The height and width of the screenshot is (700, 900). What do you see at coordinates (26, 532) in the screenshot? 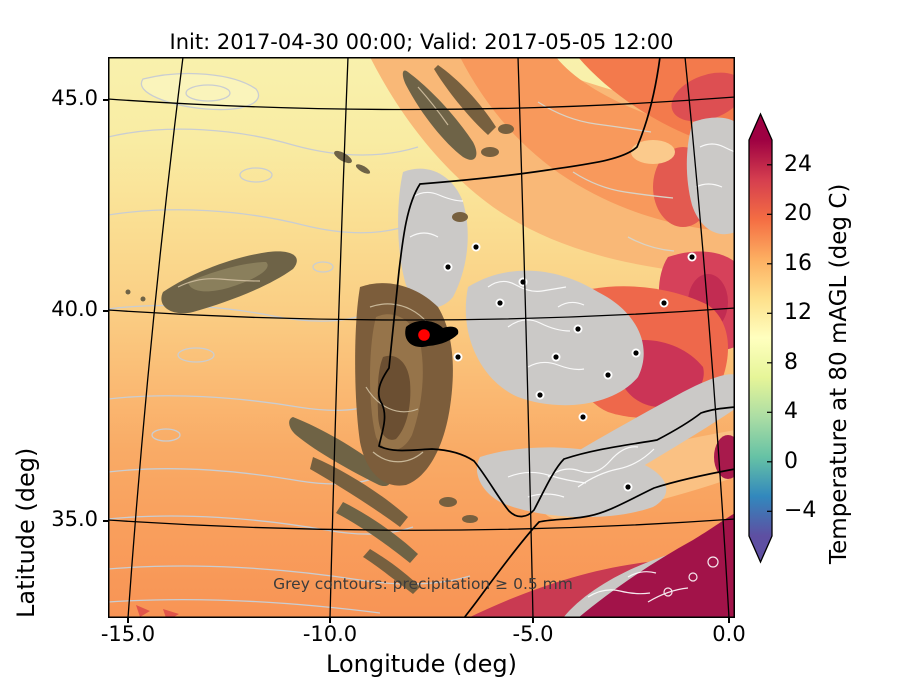
I see `y-axis-label: Latitude (deg)` at bounding box center [26, 532].